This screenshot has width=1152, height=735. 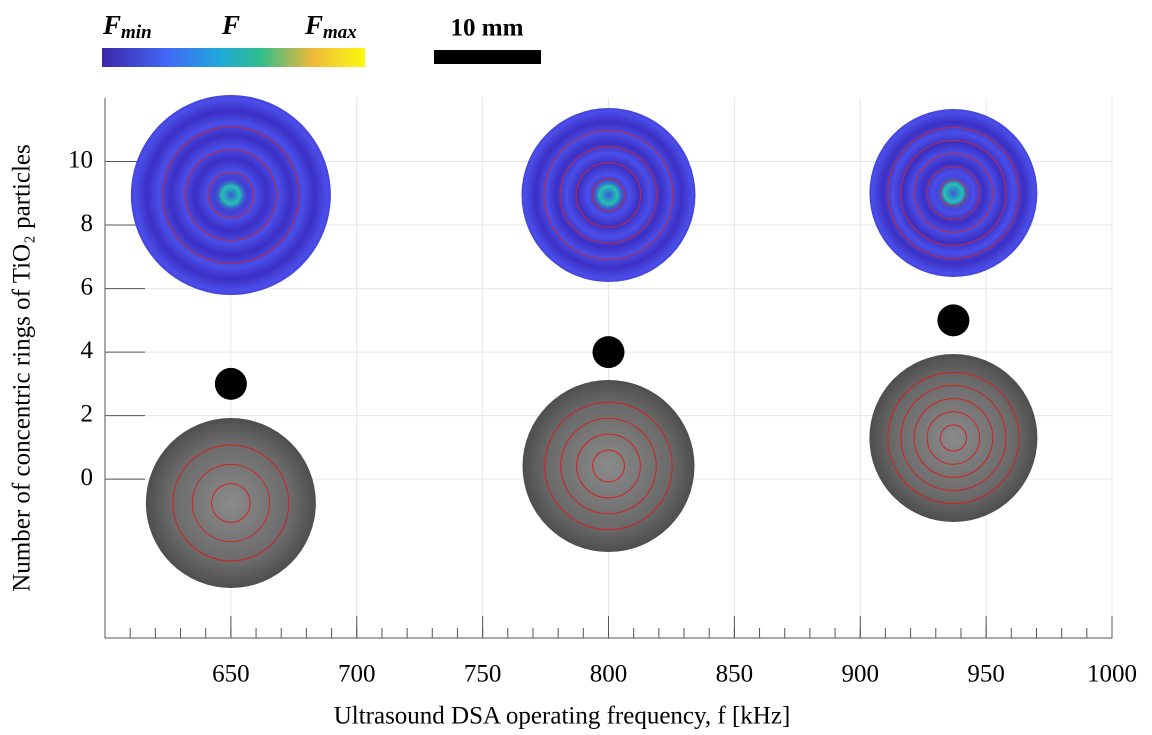 I want to click on colorbar-label: Fmin, so click(x=127, y=26).